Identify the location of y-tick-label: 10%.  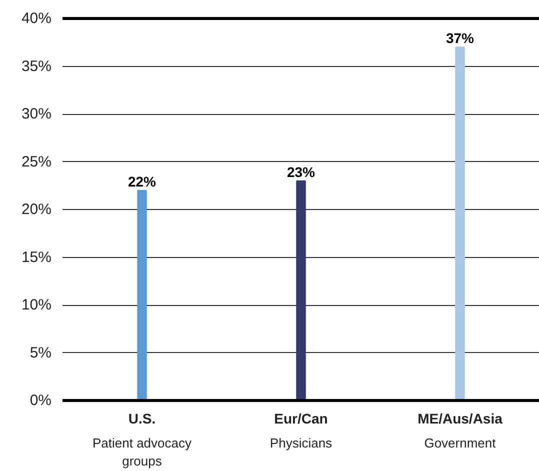
(36, 305).